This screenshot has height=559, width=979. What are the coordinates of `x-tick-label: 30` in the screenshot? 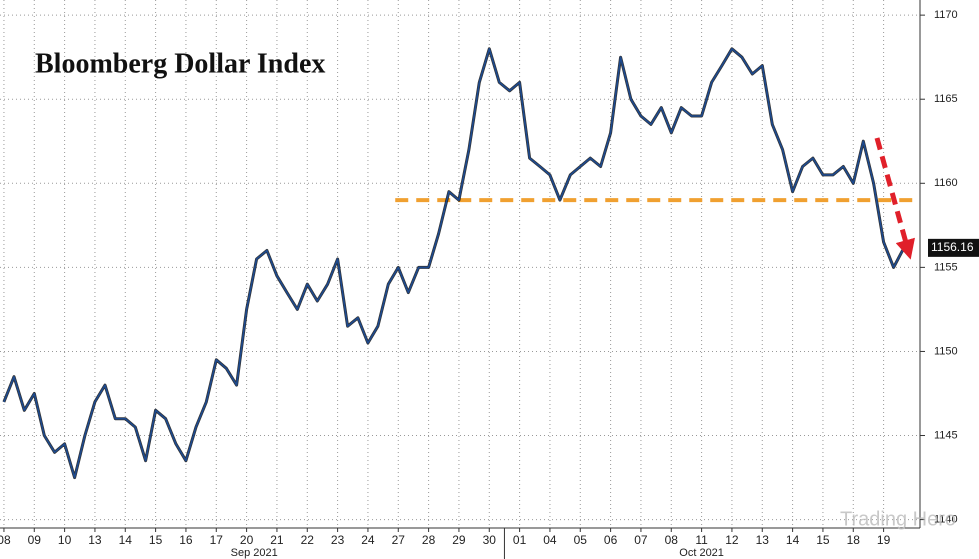 It's located at (490, 540).